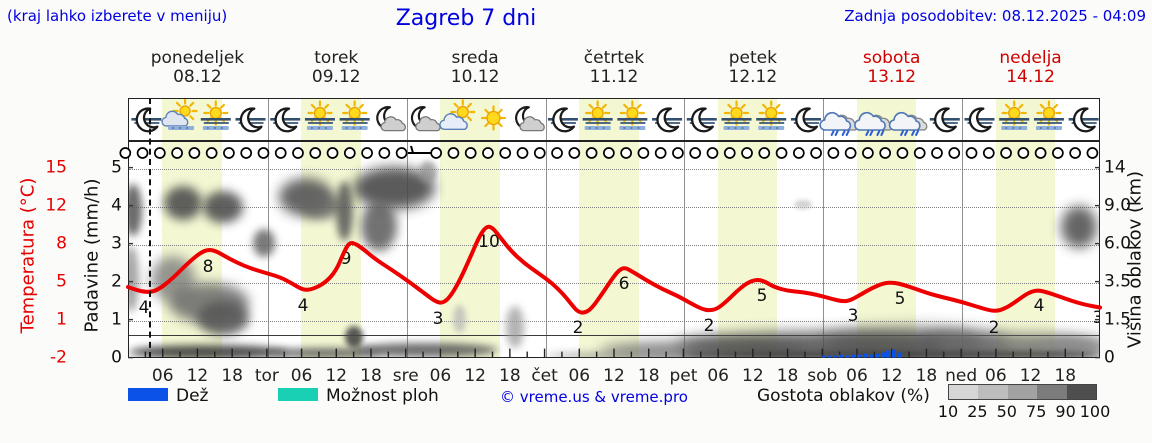  I want to click on cloud-density-scale-value: 100, so click(1095, 411).